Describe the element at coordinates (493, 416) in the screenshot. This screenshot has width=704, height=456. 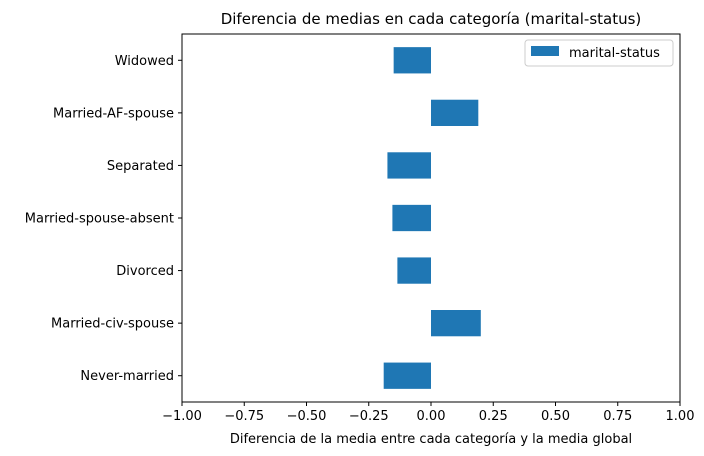
I see `x-tick-label: 0.25` at that location.